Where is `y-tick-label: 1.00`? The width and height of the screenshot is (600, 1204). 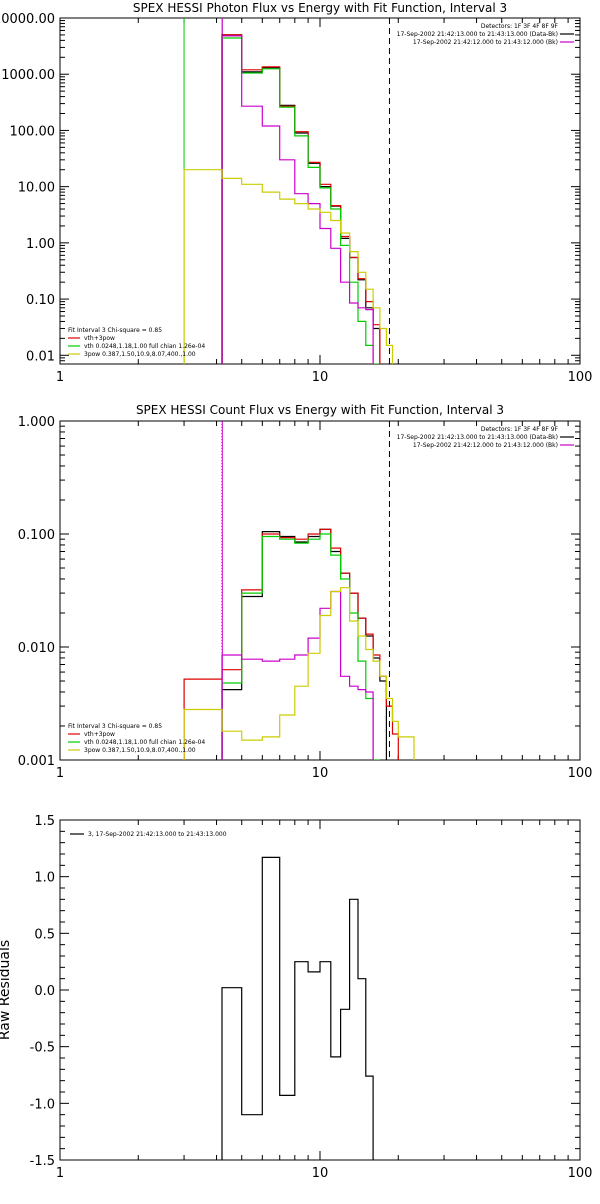
y-tick-label: 1.00 is located at coordinates (40, 244).